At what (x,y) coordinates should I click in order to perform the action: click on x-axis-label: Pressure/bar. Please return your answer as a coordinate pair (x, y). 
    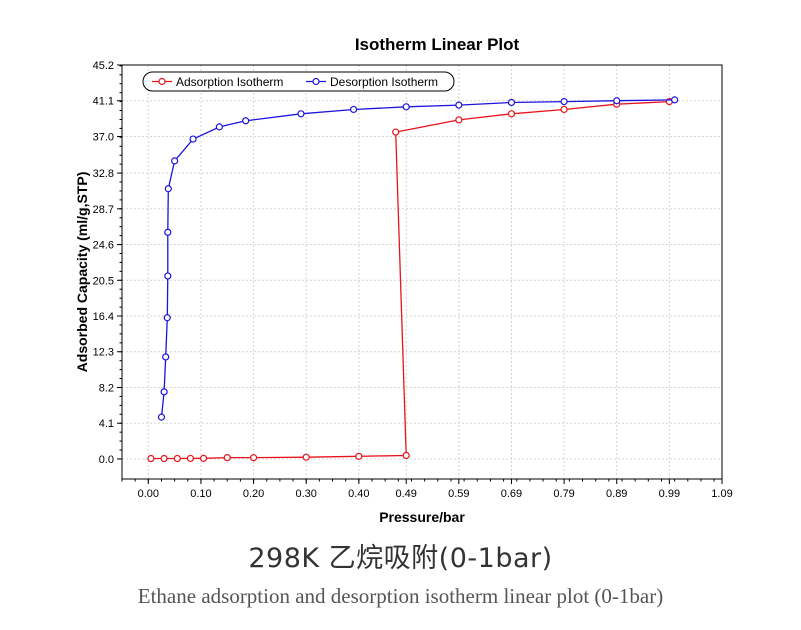
    Looking at the image, I should click on (422, 517).